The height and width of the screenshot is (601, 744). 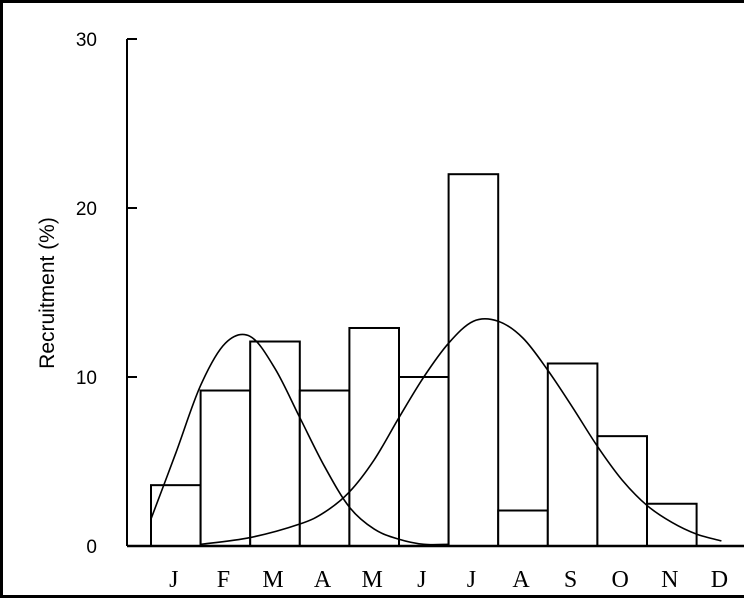 I want to click on x-tick-label-9: S, so click(x=570, y=580).